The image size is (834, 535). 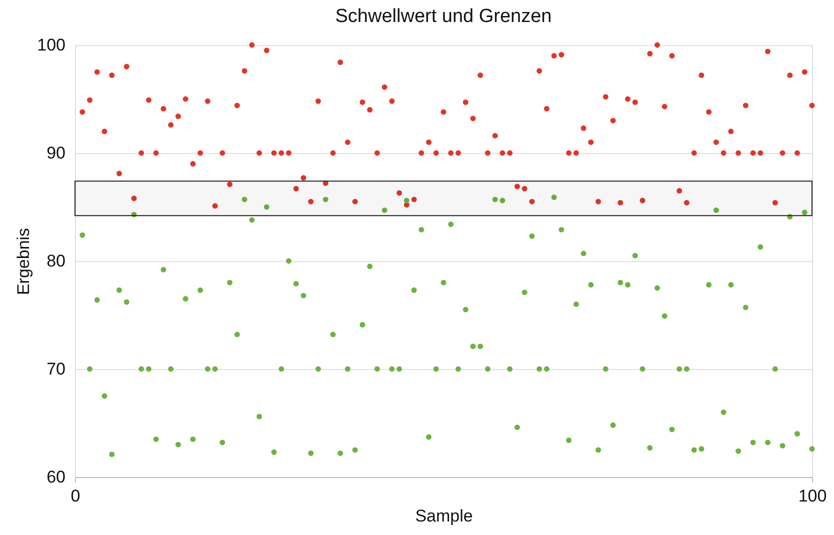 What do you see at coordinates (56, 153) in the screenshot?
I see `y-tick-label: 90` at bounding box center [56, 153].